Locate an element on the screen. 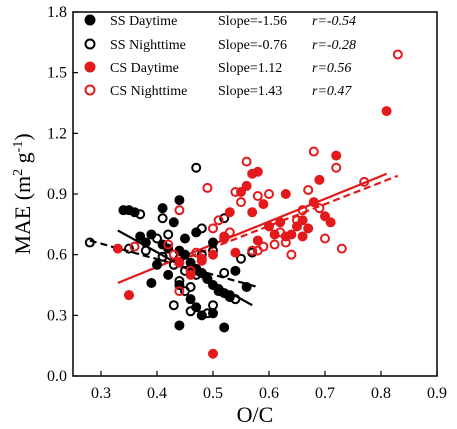 This screenshot has width=457, height=429. y-tick-label: 1.8 is located at coordinates (57, 12).